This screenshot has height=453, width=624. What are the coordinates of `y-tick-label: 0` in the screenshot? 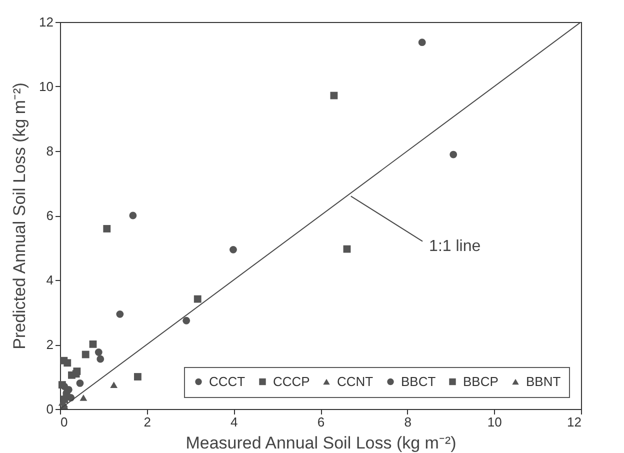 It's located at (50, 409).